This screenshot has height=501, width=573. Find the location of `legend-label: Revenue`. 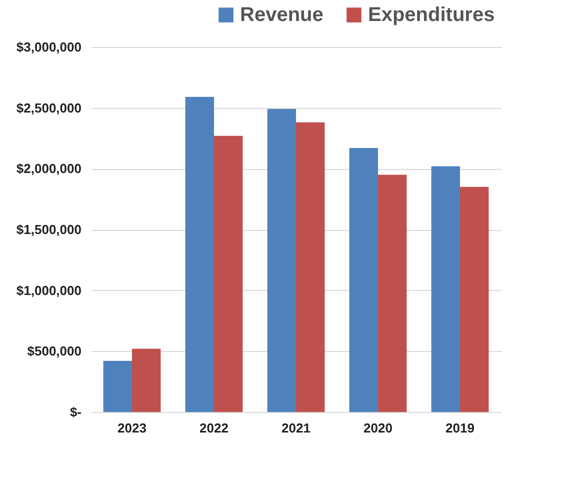

legend-label: Revenue is located at coordinates (282, 15).